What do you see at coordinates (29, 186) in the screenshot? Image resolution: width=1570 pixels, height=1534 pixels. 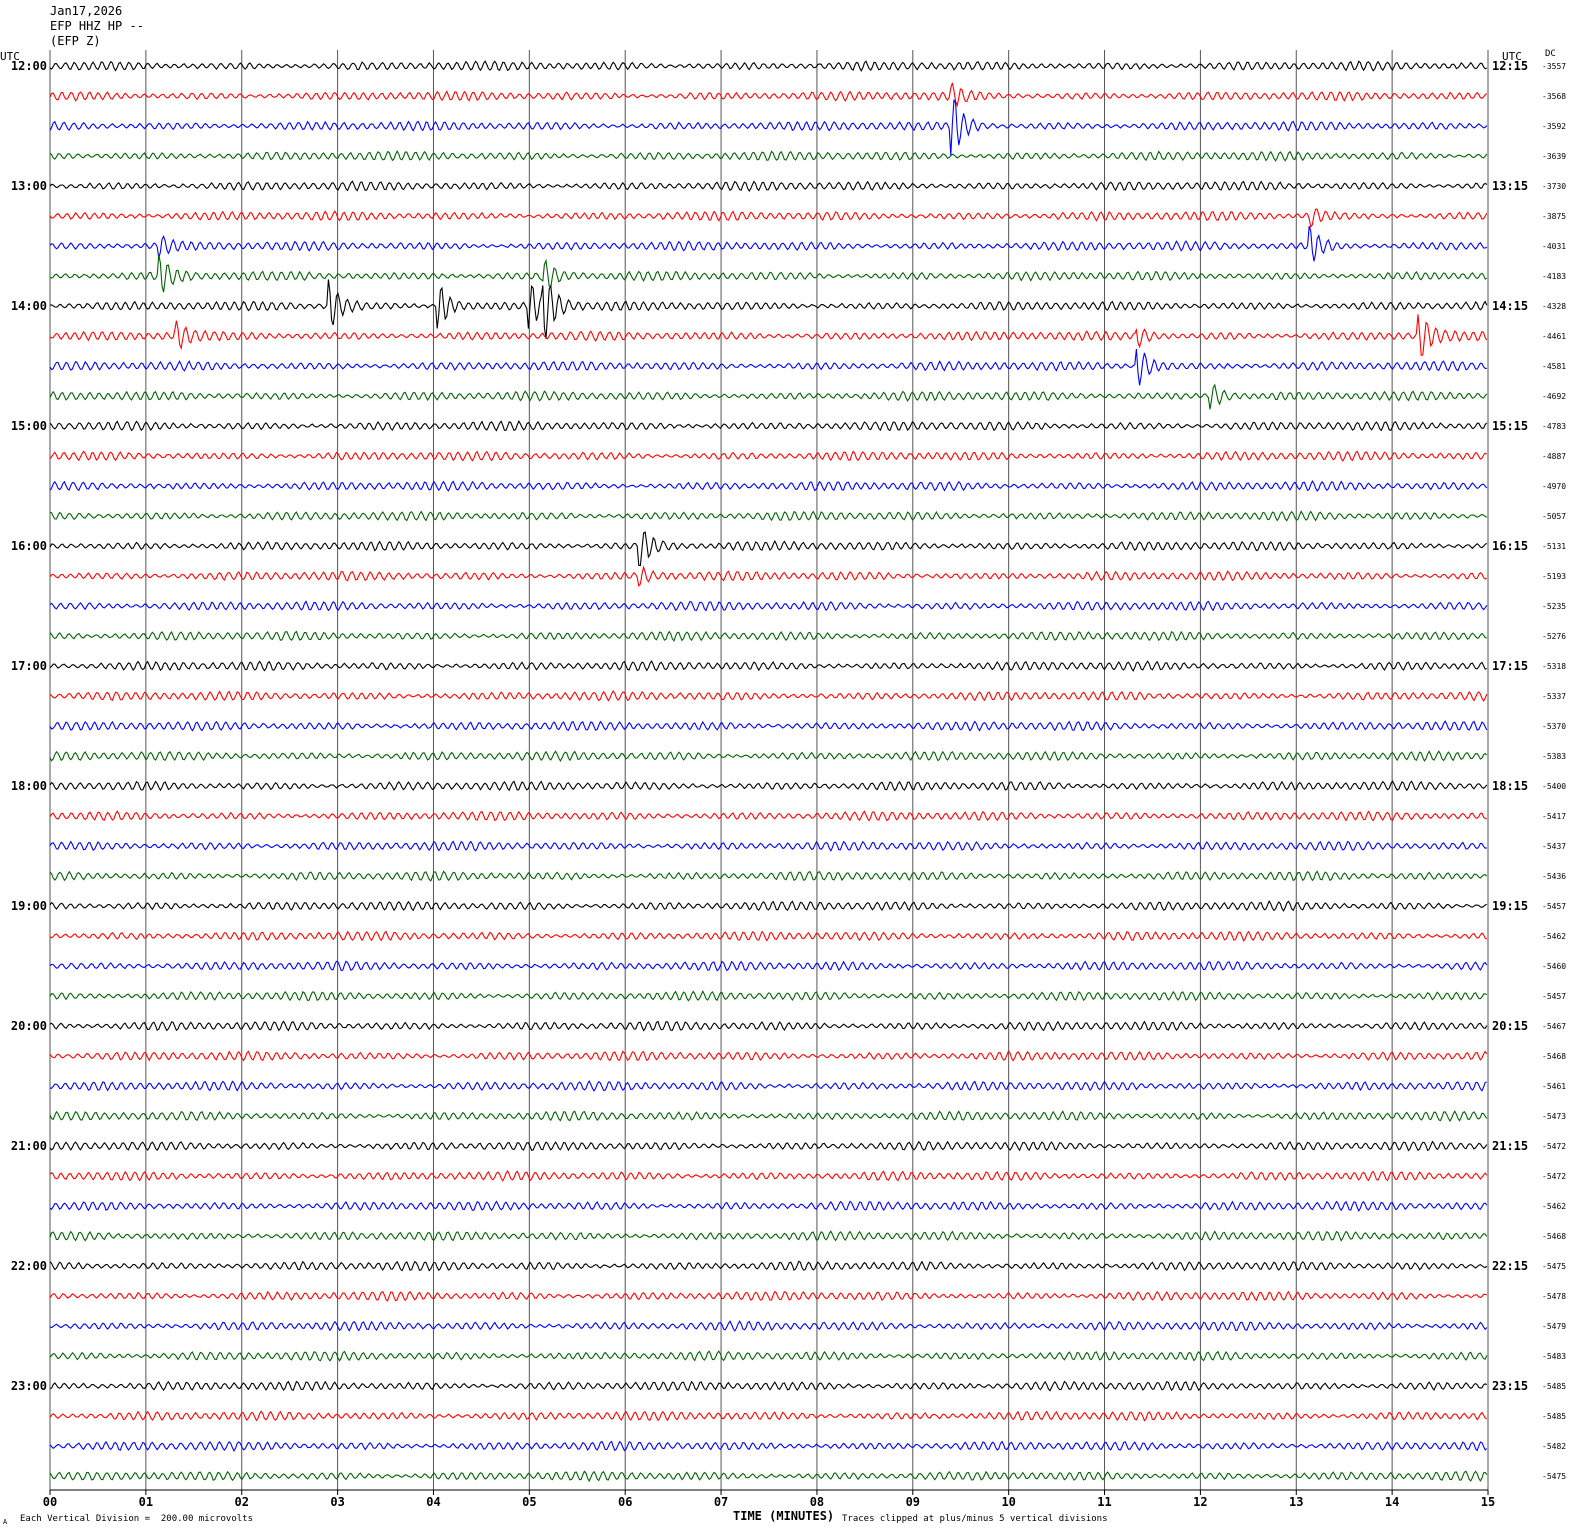 I see `left-time-label: 13:00` at bounding box center [29, 186].